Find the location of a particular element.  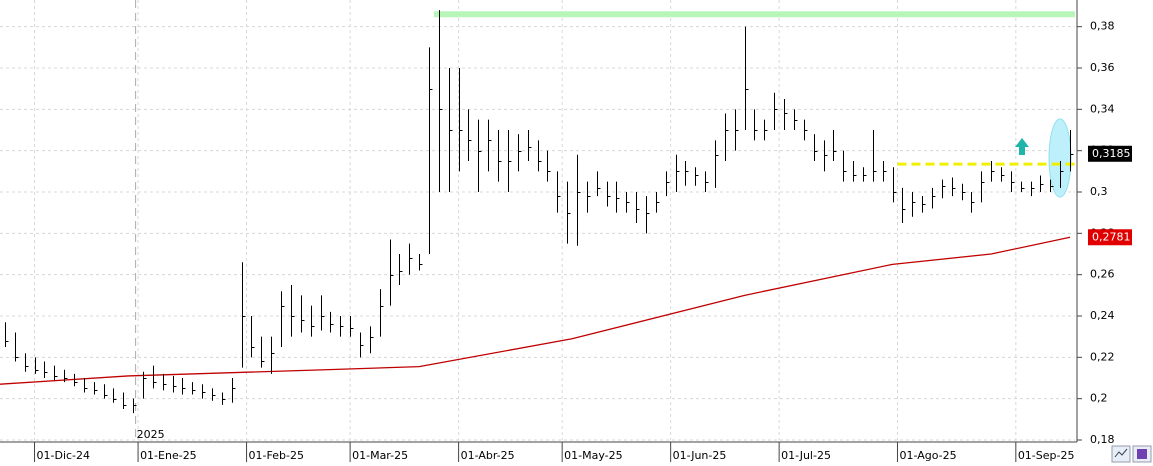

y-tick-label: 0,26 is located at coordinates (1102, 274).